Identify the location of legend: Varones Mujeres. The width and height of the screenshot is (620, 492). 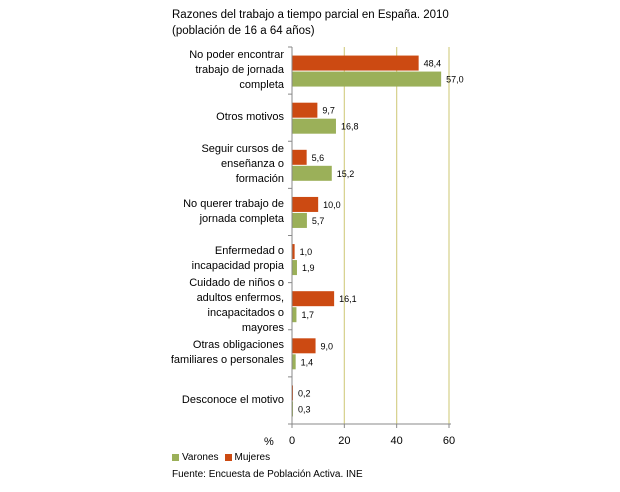
(224, 457).